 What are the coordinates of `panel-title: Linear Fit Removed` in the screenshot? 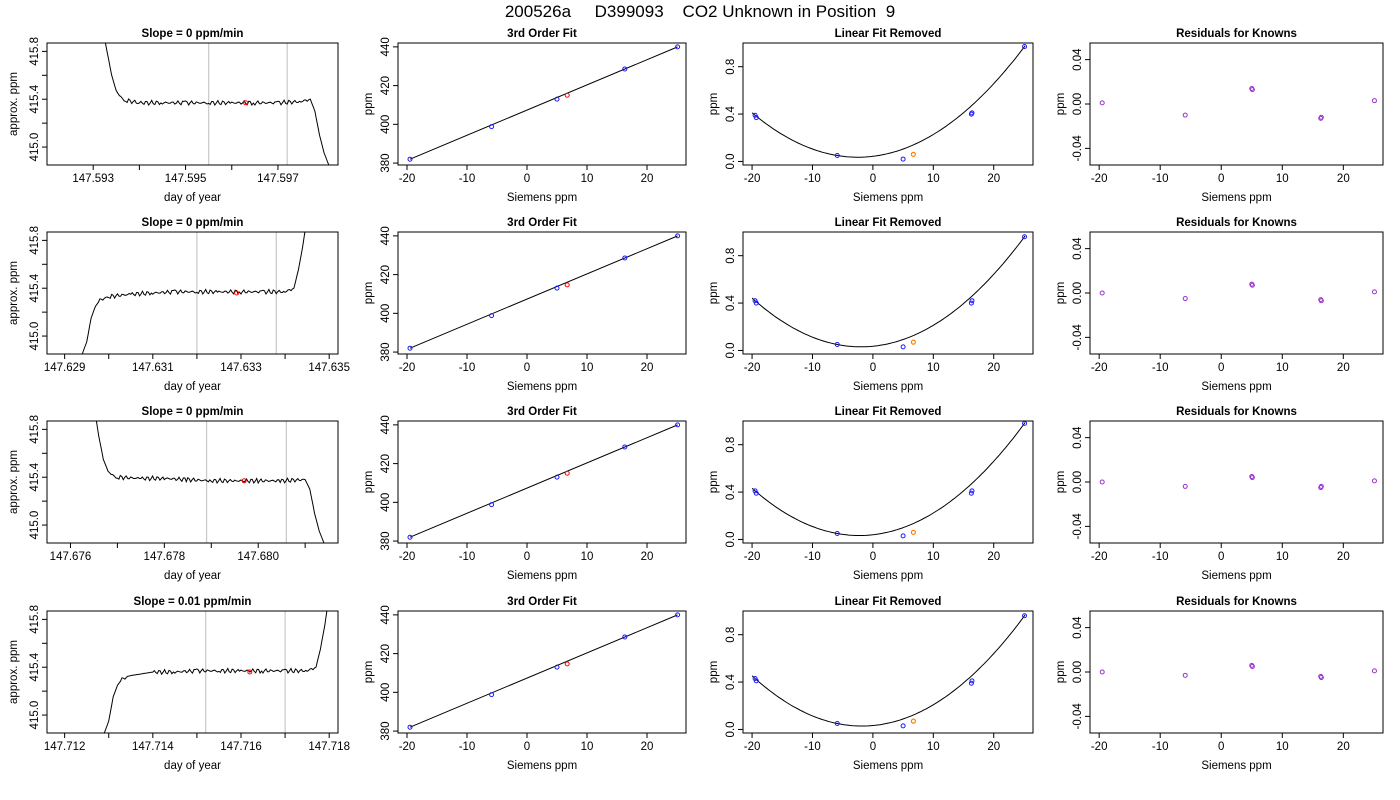 It's located at (888, 223).